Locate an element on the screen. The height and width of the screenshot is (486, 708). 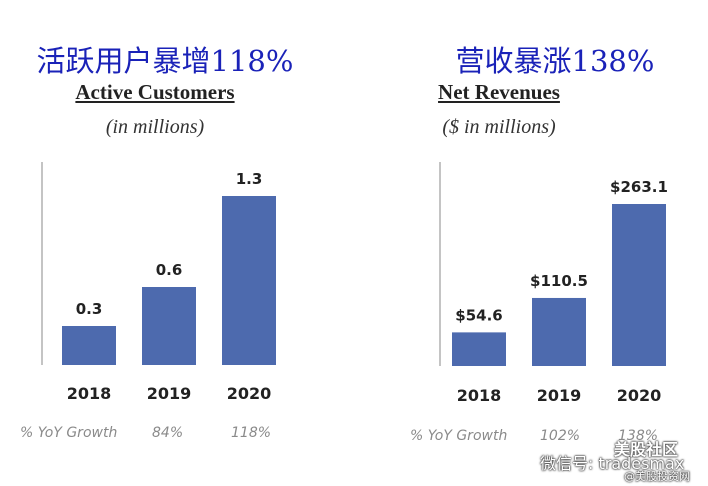
chart-title: 活跃用户暴增118% is located at coordinates (165, 61).